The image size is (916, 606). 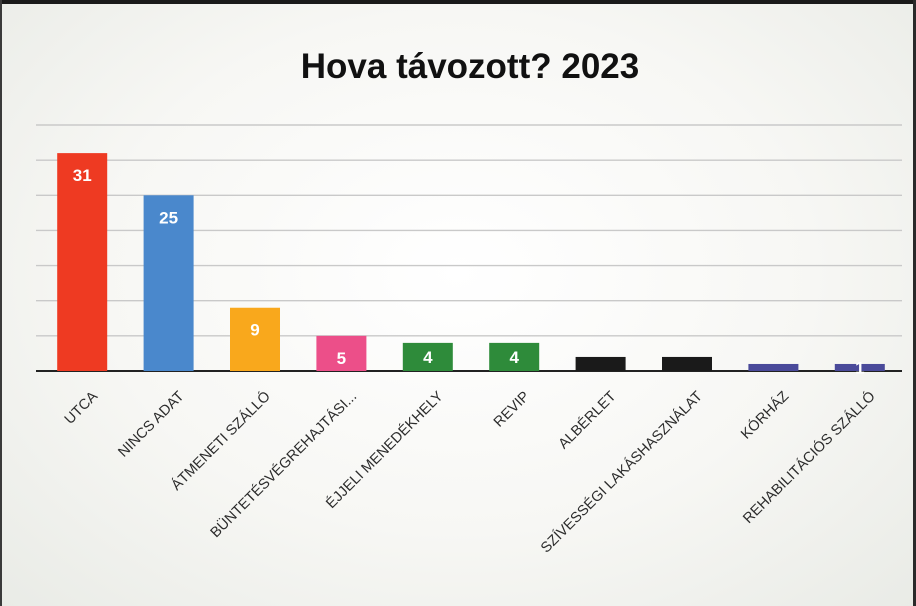 What do you see at coordinates (458, 2) in the screenshot?
I see `scan-border-top` at bounding box center [458, 2].